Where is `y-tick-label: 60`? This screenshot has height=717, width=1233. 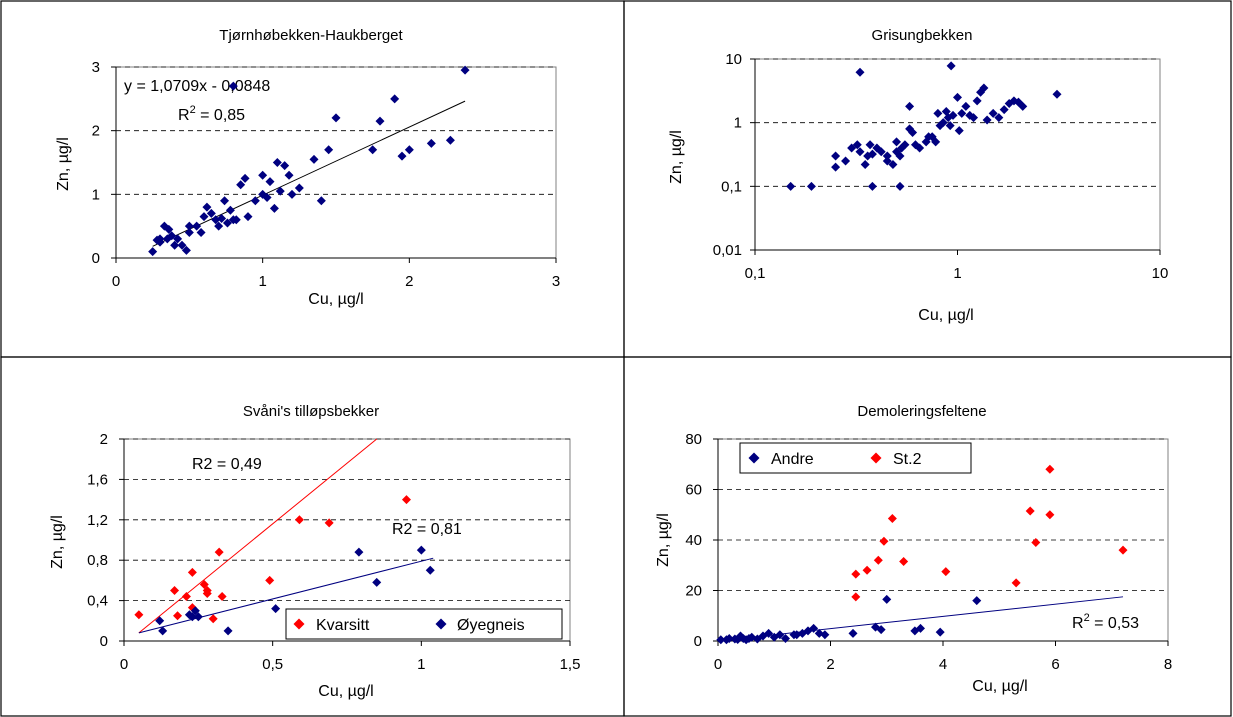
y-tick-label: 60 is located at coordinates (693, 490).